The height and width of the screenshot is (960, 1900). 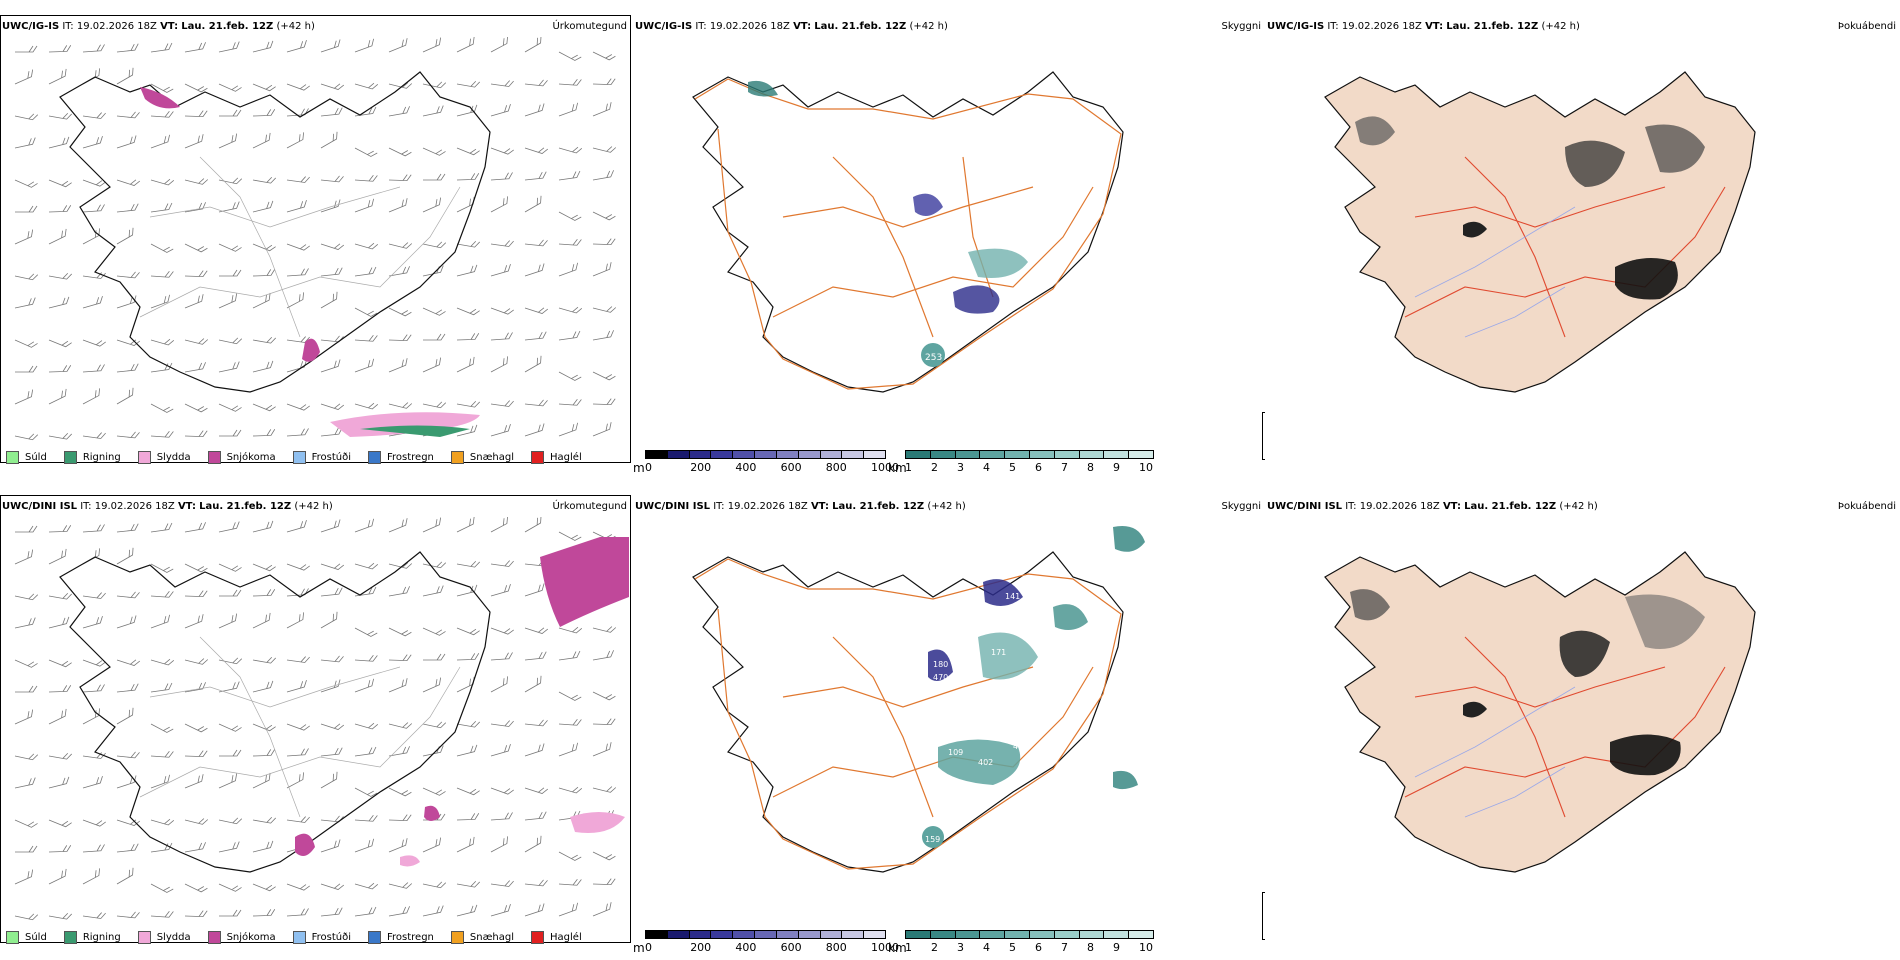 What do you see at coordinates (836, 947) in the screenshot?
I see `colorbar-tick-label: 800` at bounding box center [836, 947].